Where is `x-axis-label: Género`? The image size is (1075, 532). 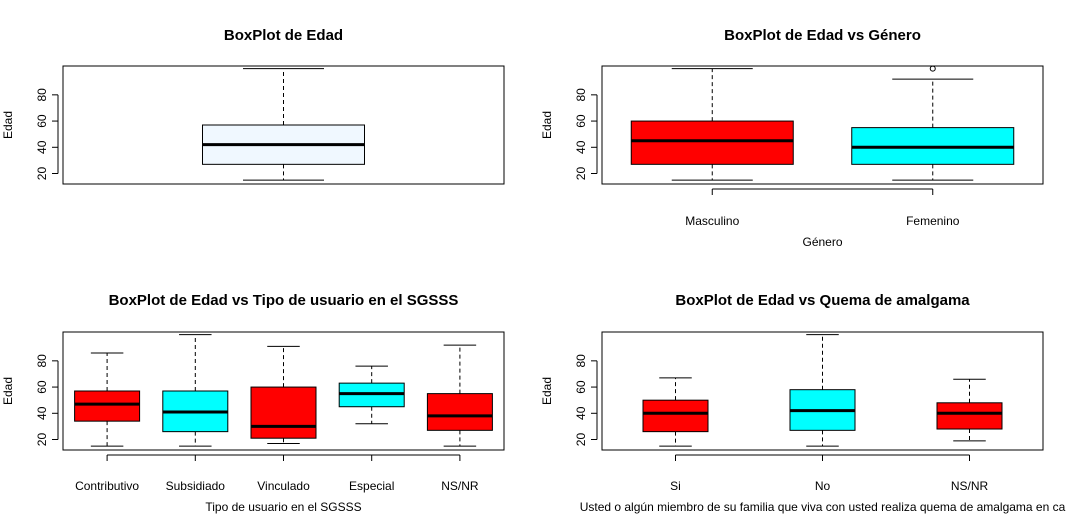 x-axis-label: Género is located at coordinates (822, 242).